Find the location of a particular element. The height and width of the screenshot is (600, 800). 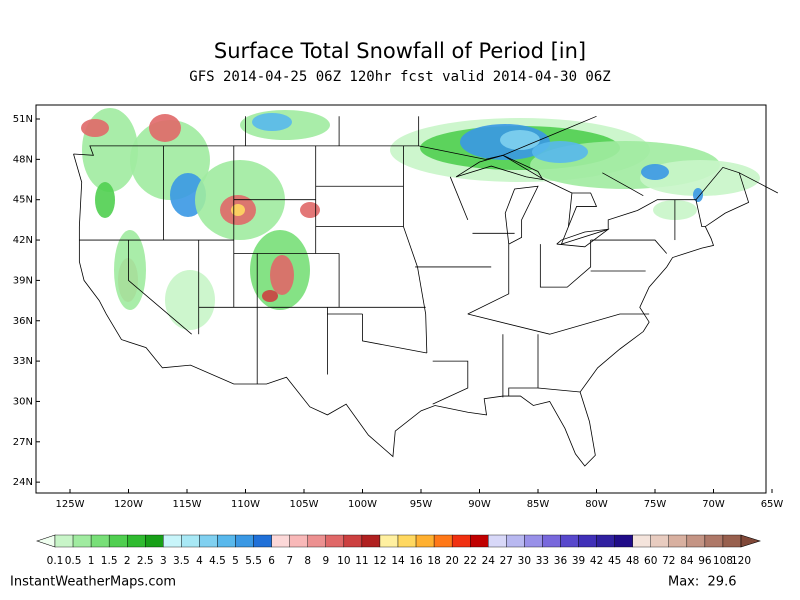

colorbar-label: 27 is located at coordinates (506, 561).